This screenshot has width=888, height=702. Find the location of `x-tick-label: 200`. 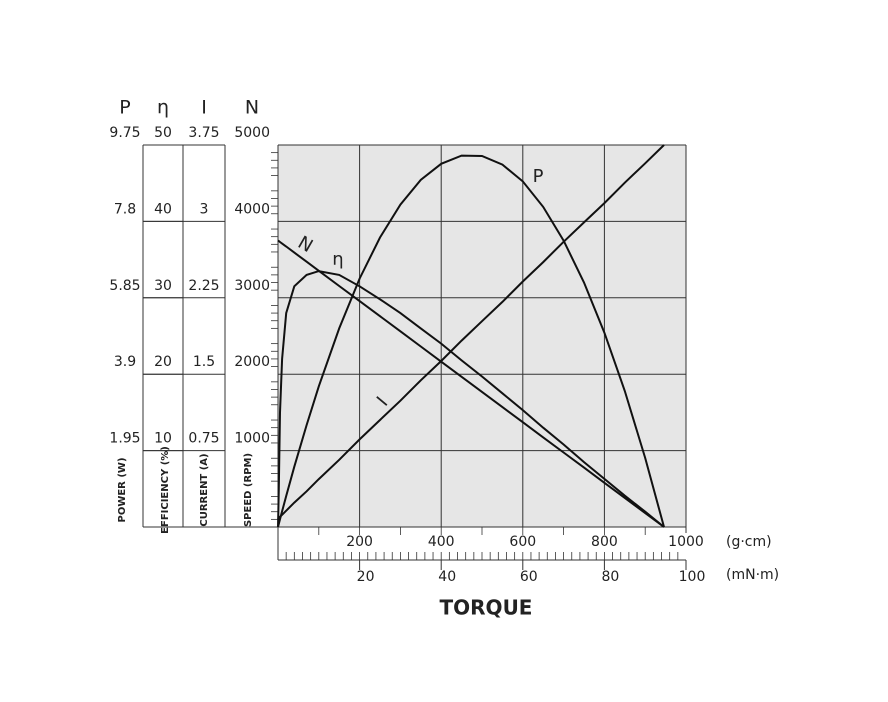

x-tick-label: 200 is located at coordinates (359, 542).